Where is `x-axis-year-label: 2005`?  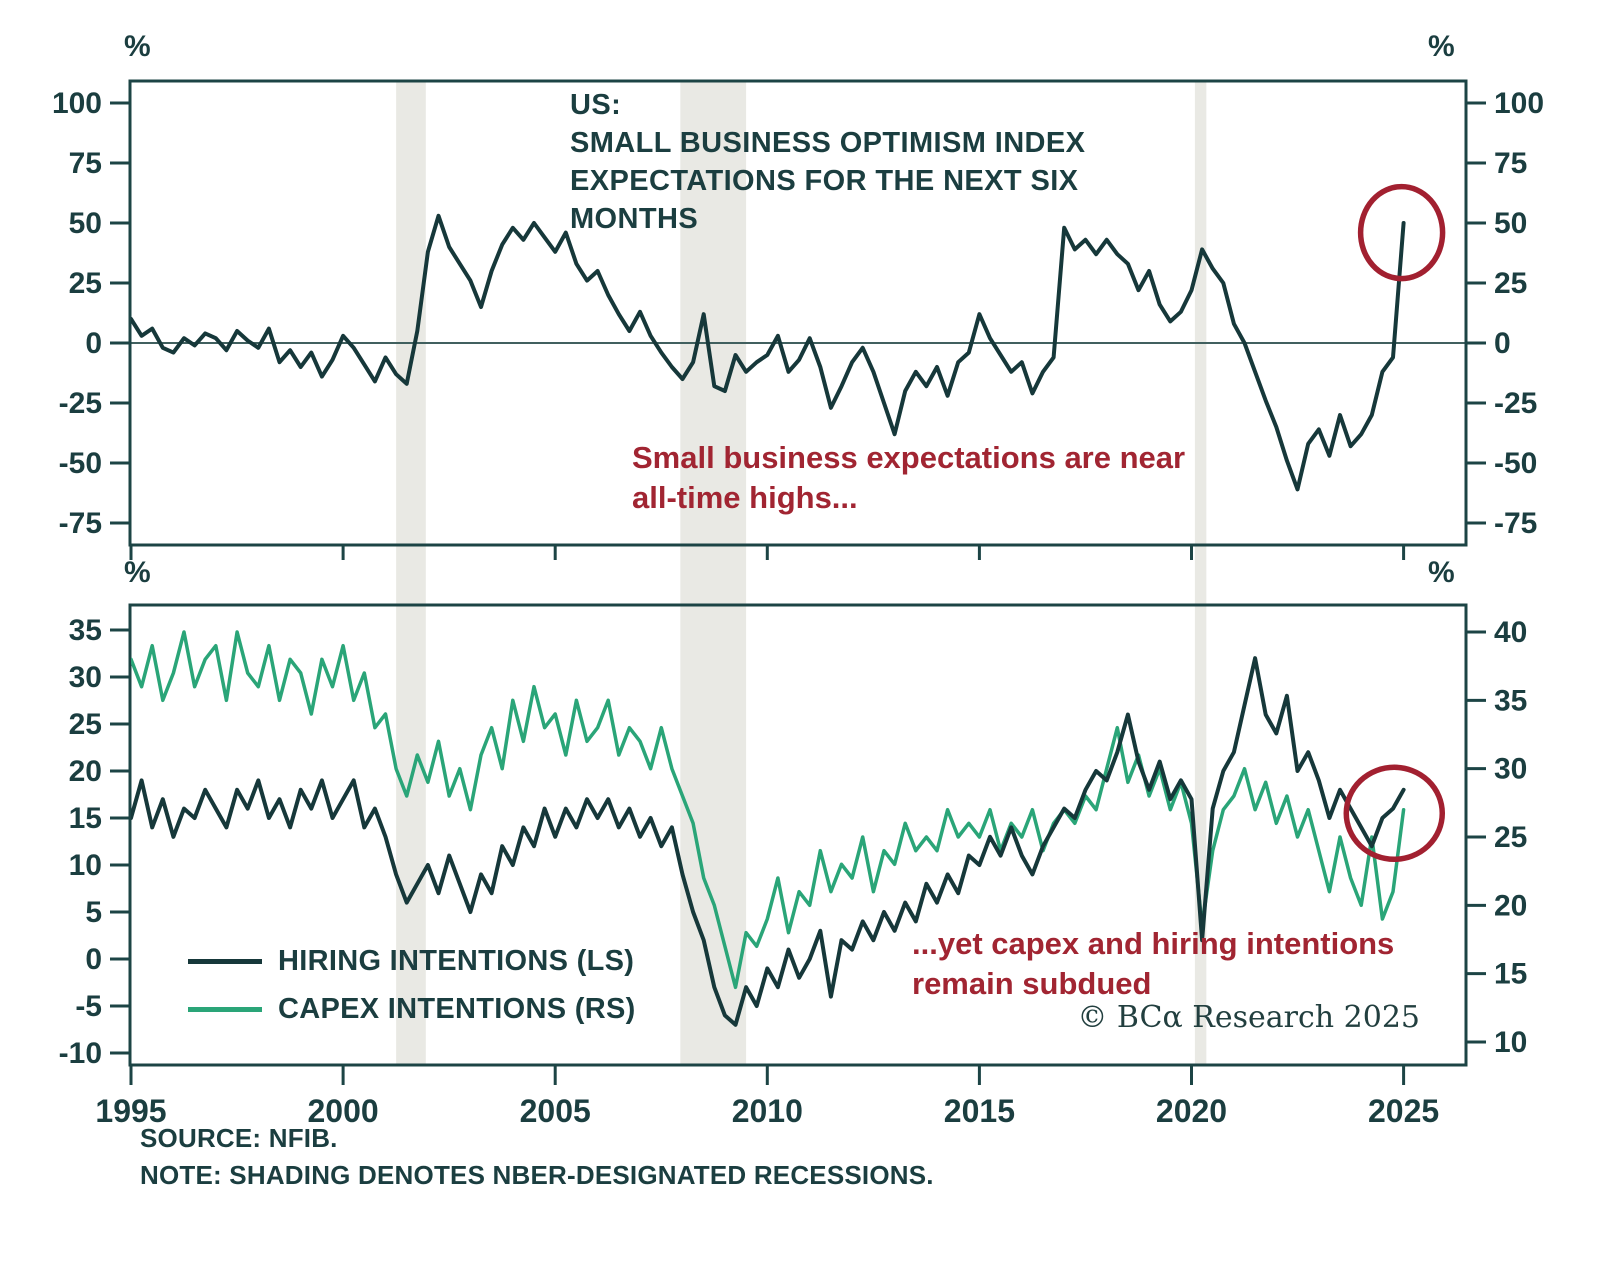 x-axis-year-label: 2005 is located at coordinates (555, 1111).